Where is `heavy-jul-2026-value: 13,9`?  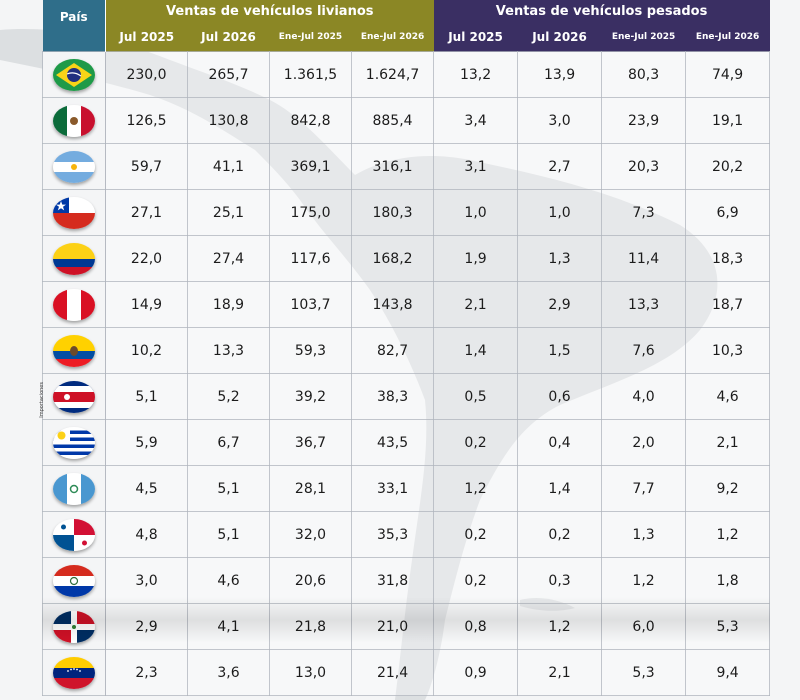 heavy-jul-2026-value: 13,9 is located at coordinates (560, 74).